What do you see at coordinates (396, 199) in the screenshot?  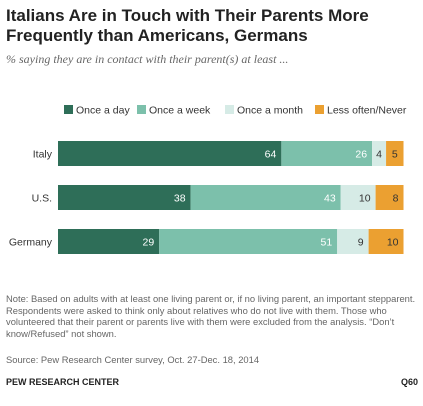 I see `data-label: 8` at bounding box center [396, 199].